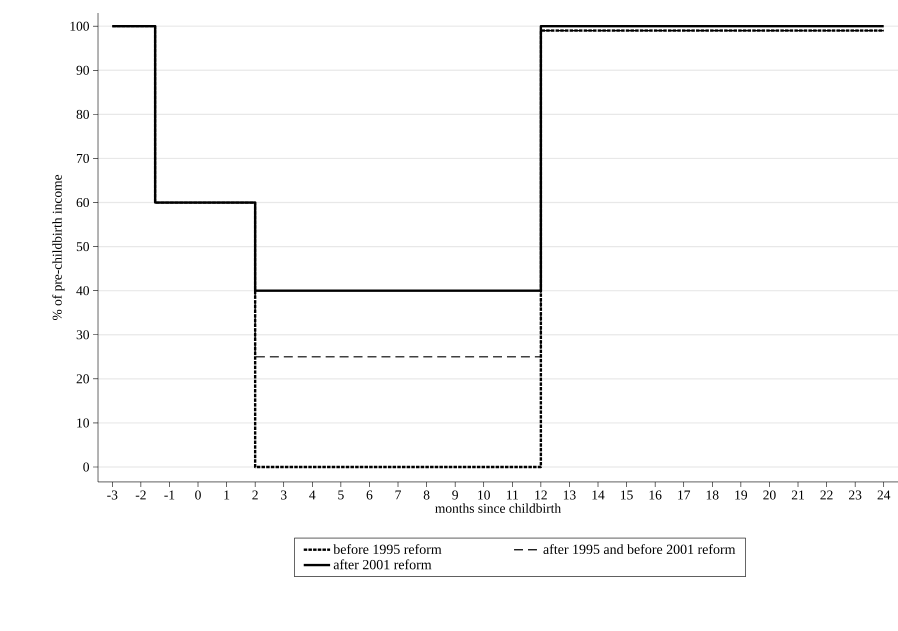  Describe the element at coordinates (112, 495) in the screenshot. I see `x-tick-label: -3` at that location.